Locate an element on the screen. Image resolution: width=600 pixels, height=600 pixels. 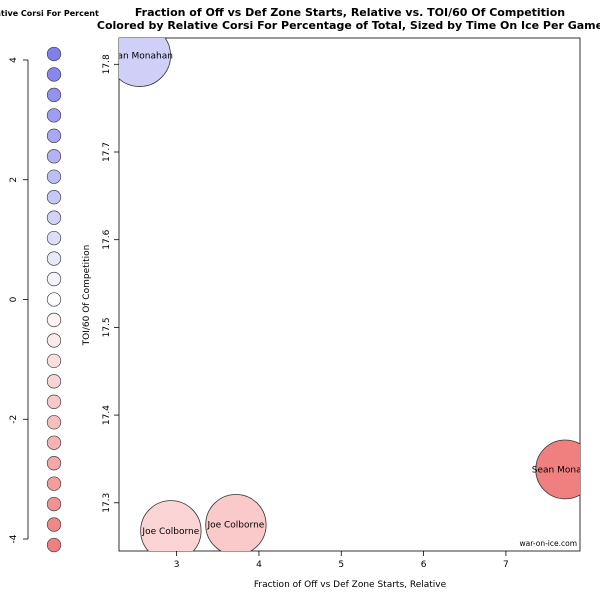
y-tick-label: 17.8 is located at coordinates (107, 64).